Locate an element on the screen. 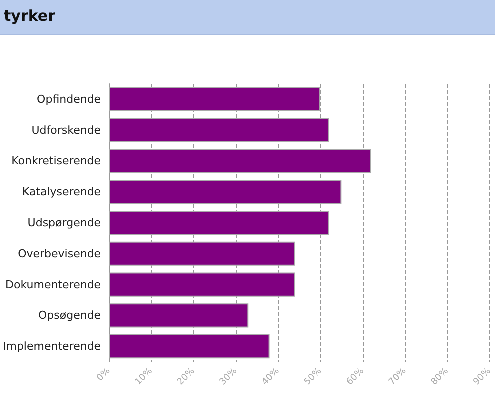  y-tick-label: Konkretiserende is located at coordinates (57, 161).